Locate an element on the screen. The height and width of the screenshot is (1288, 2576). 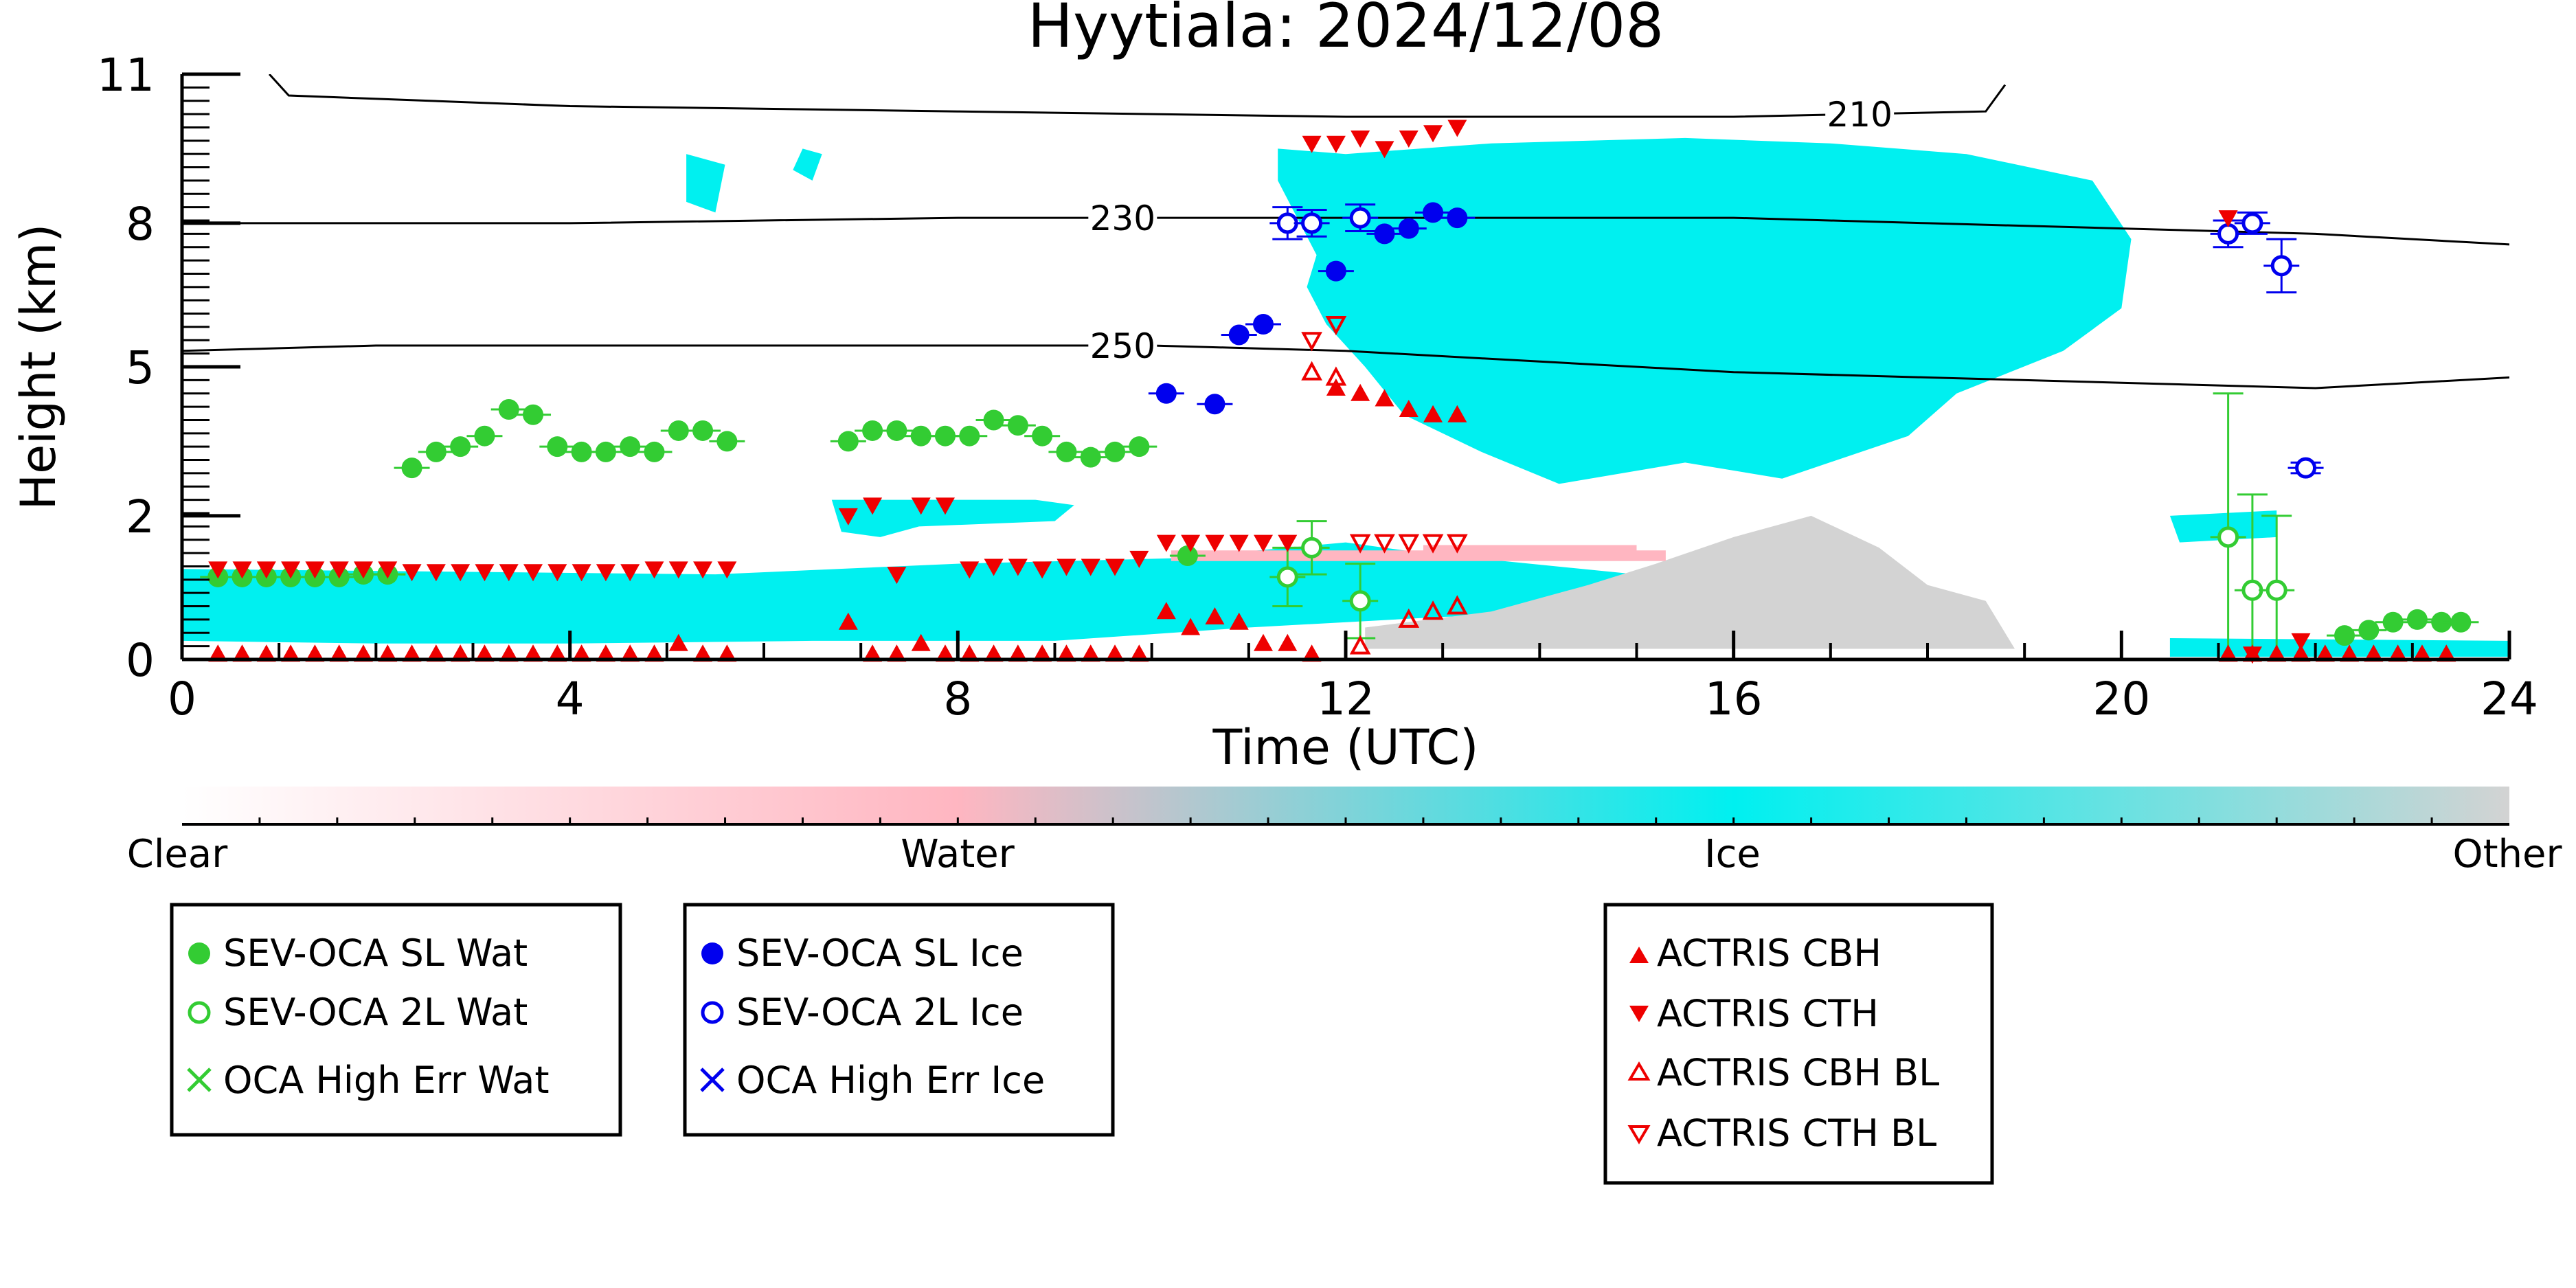
x-tick-label: 8 is located at coordinates (957, 699).